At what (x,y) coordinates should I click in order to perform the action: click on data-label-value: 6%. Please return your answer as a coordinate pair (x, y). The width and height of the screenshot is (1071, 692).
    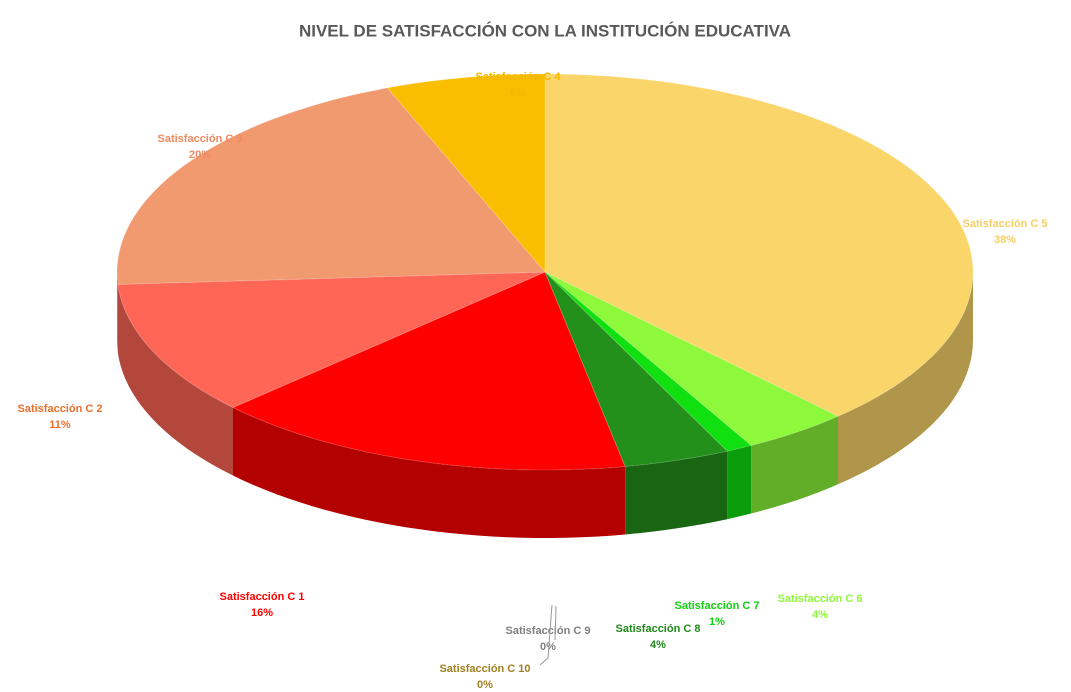
    Looking at the image, I should click on (518, 93).